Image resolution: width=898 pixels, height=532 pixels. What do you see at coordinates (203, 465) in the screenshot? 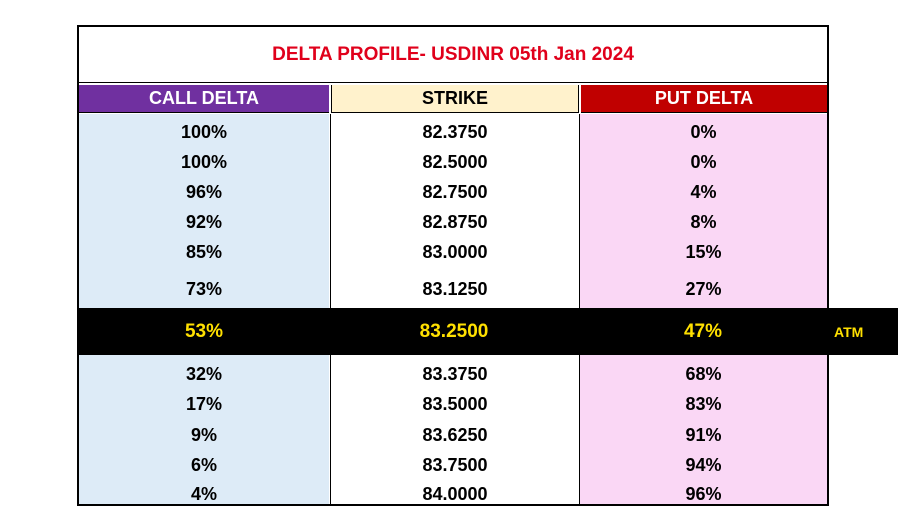
I see `call-cell: 6%` at bounding box center [203, 465].